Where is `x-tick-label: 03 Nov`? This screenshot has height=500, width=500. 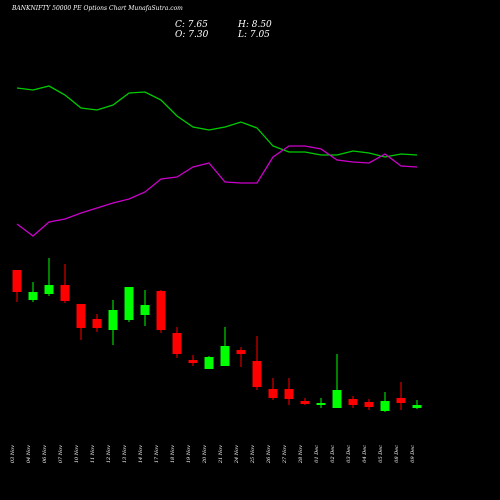
x-tick-label: 03 Nov is located at coordinates (13, 454).